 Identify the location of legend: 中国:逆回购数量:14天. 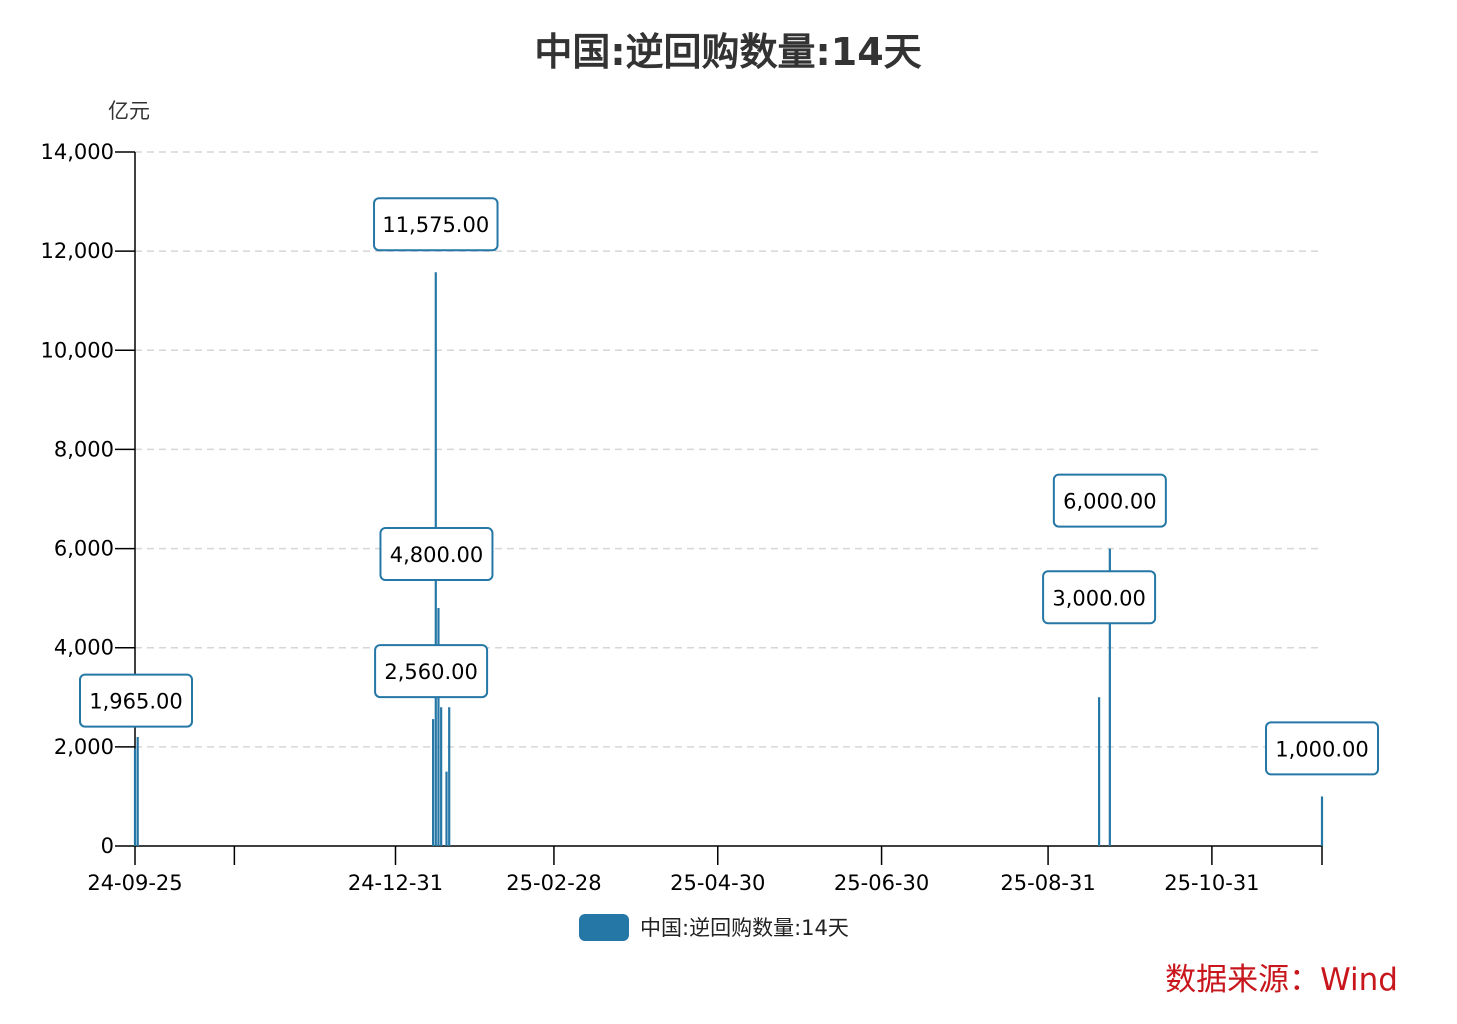
(714, 927).